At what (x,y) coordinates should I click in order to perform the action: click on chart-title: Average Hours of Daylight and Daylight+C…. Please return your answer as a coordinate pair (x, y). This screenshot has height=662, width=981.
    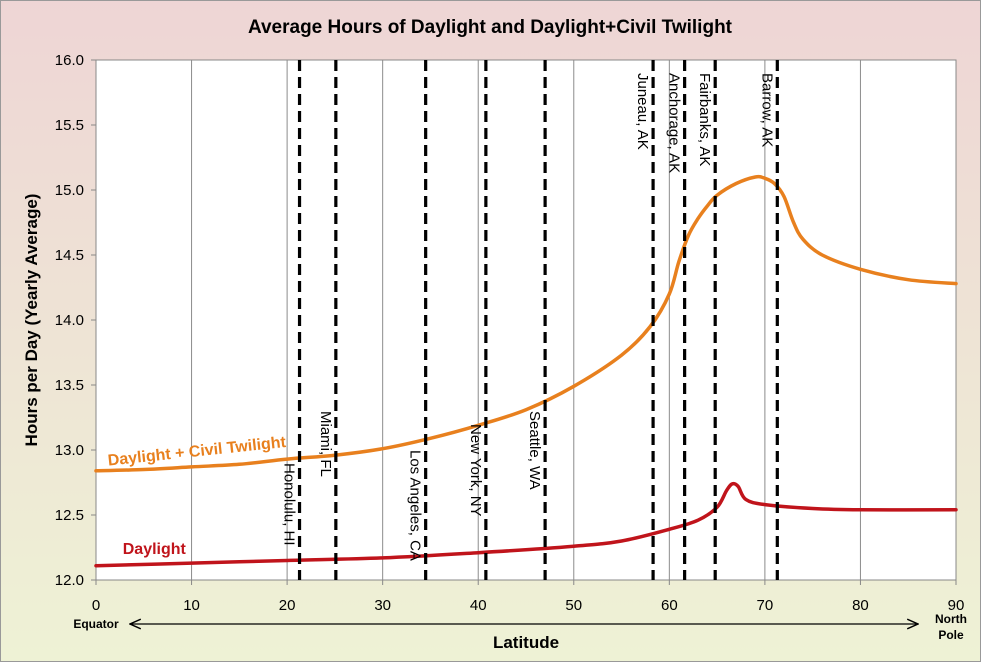
    Looking at the image, I should click on (490, 27).